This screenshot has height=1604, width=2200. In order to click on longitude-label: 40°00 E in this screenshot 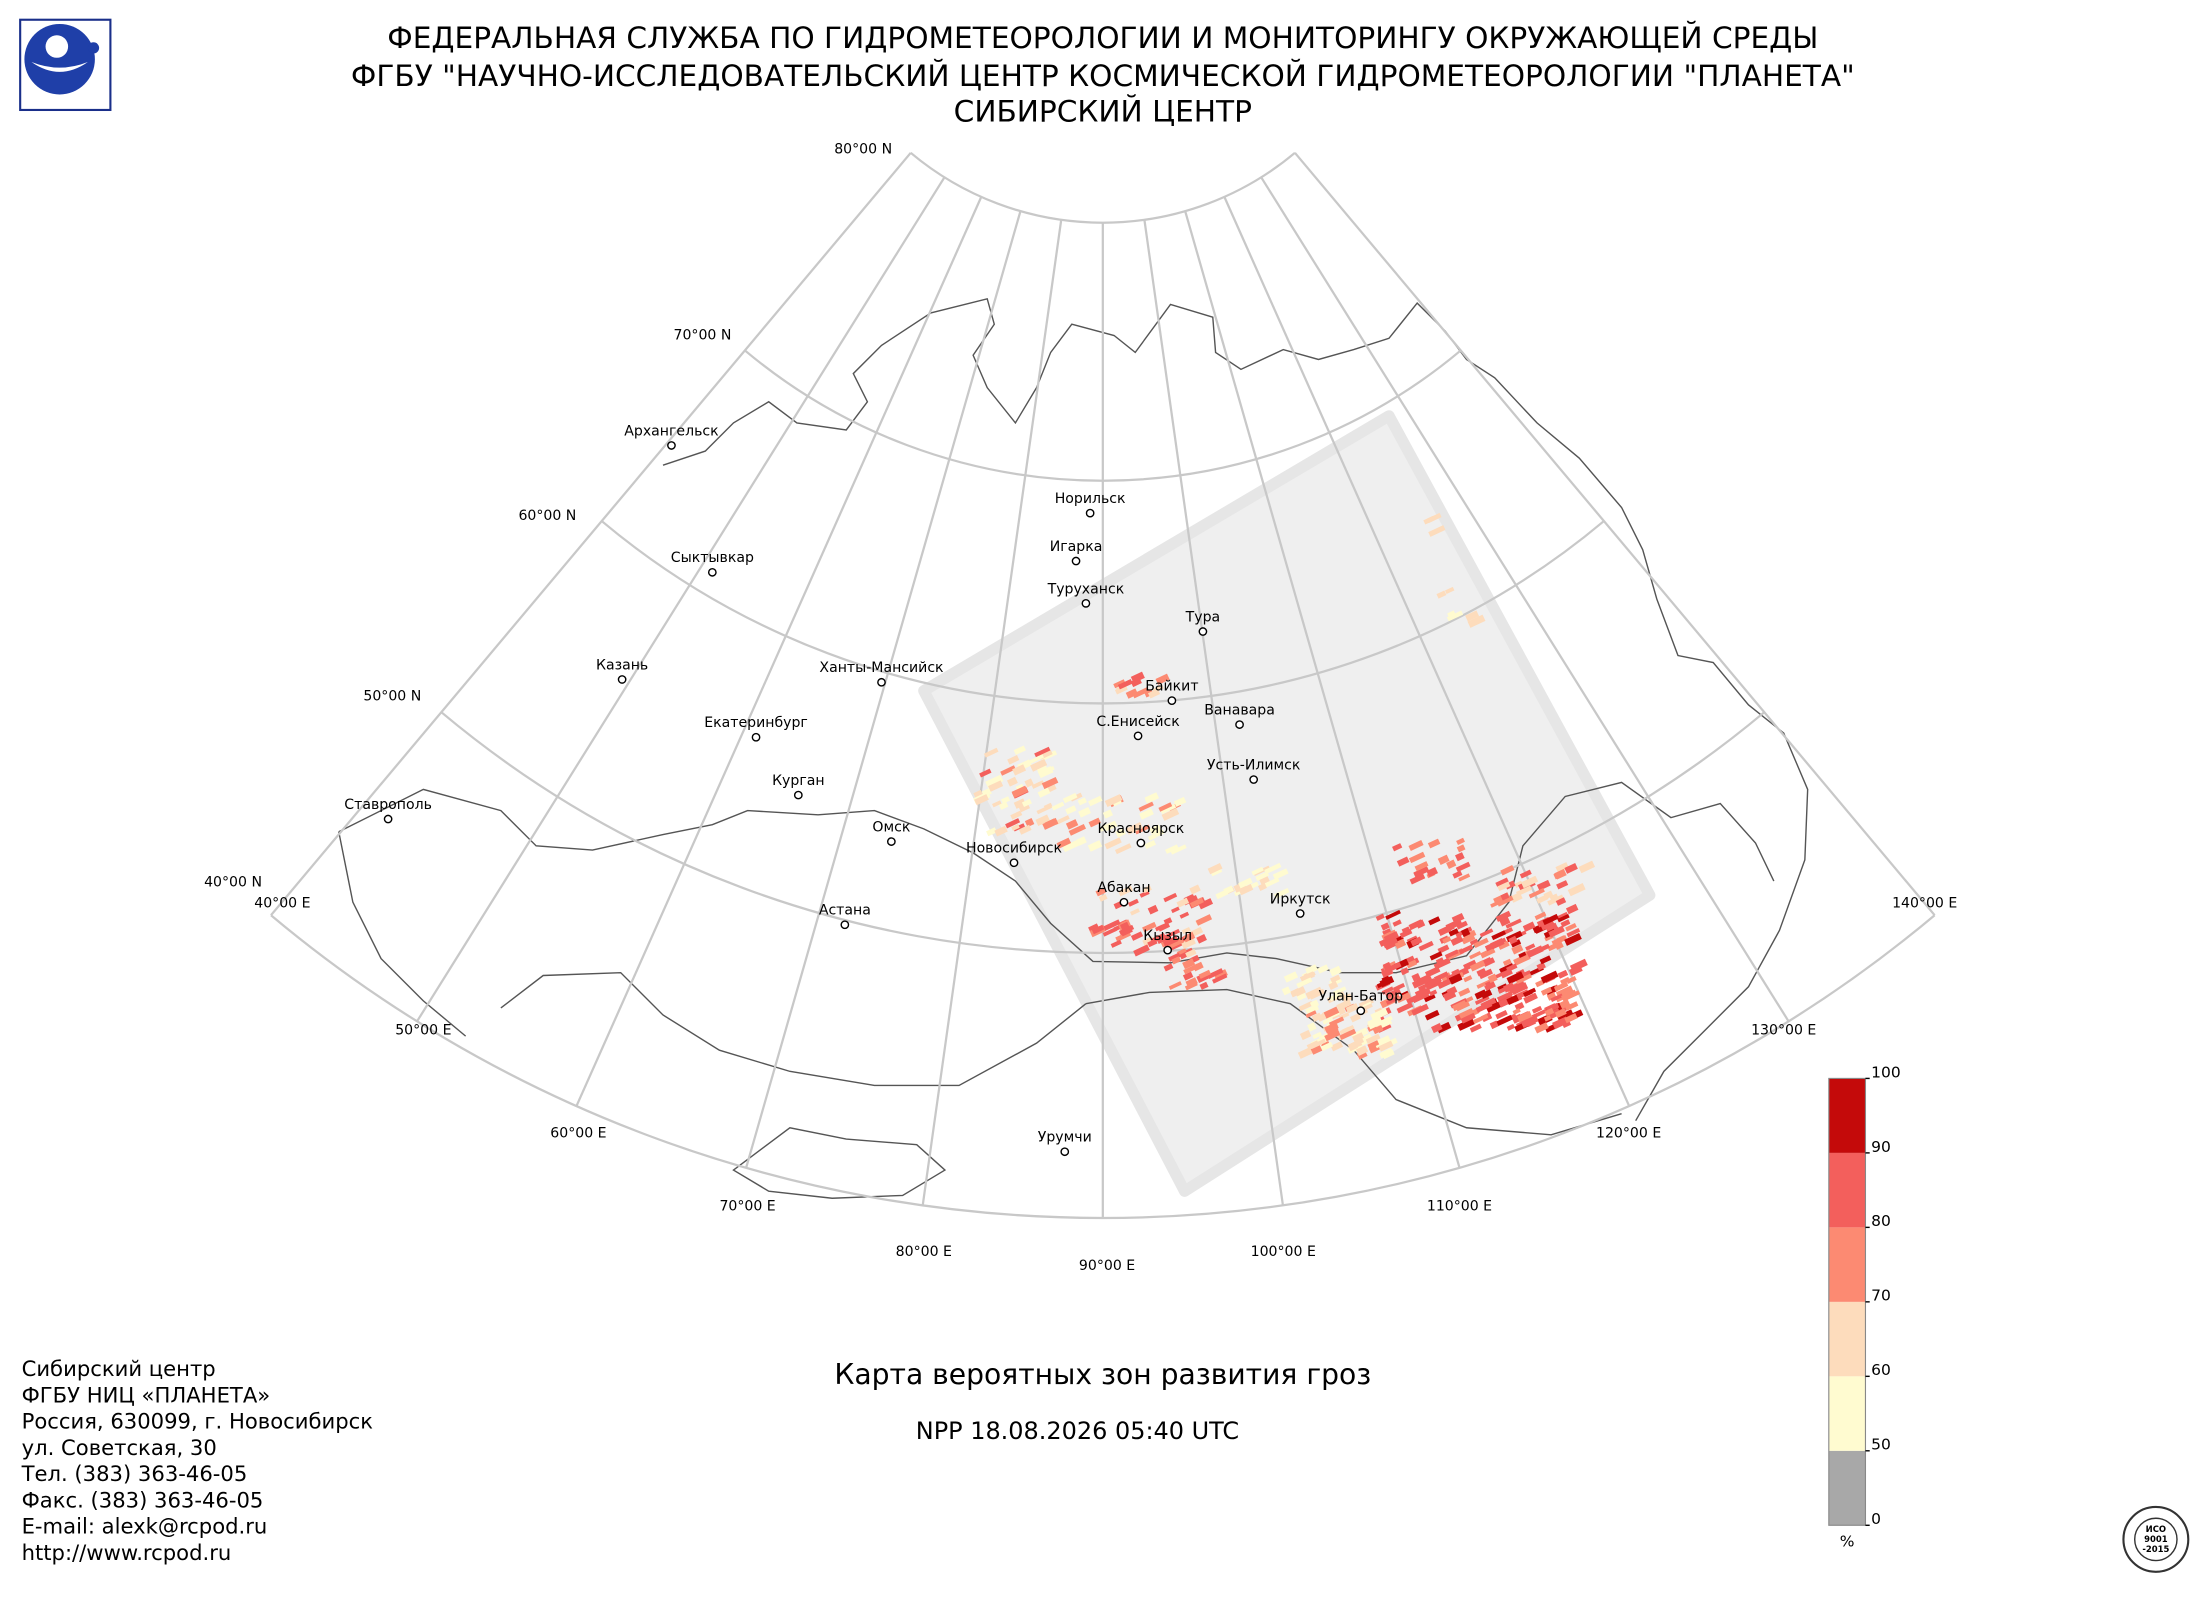, I will do `click(282, 904)`.